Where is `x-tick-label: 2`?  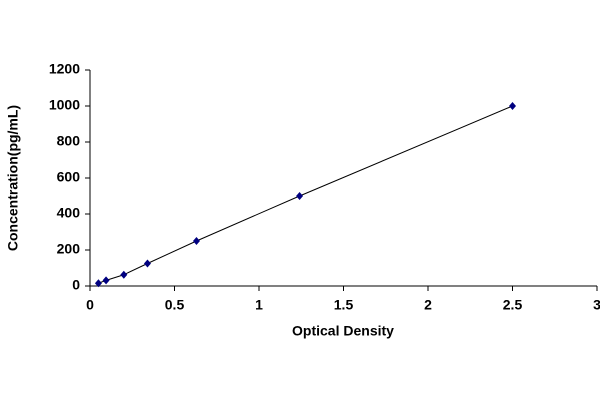
x-tick-label: 2 is located at coordinates (428, 305).